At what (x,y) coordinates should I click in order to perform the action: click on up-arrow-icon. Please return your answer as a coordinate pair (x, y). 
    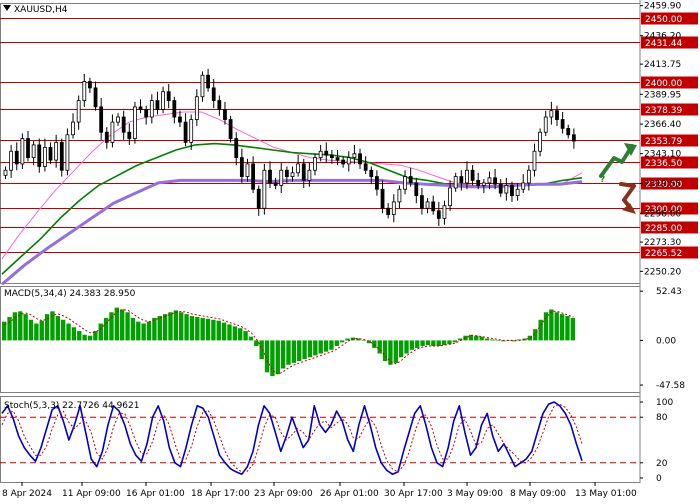
    Looking at the image, I should click on (616, 161).